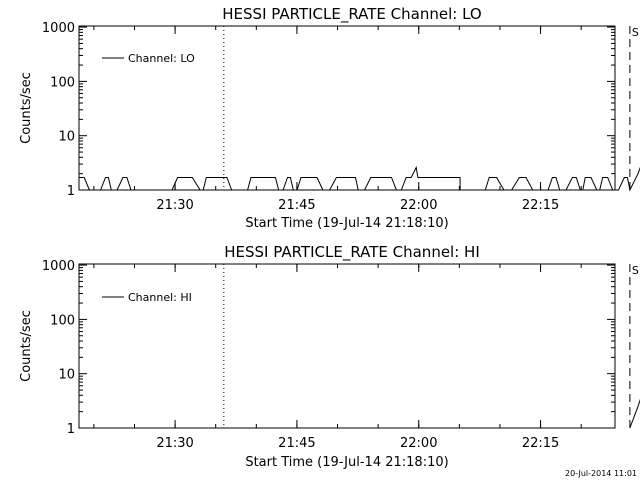  What do you see at coordinates (160, 297) in the screenshot?
I see `legend-label: Channel: HI` at bounding box center [160, 297].